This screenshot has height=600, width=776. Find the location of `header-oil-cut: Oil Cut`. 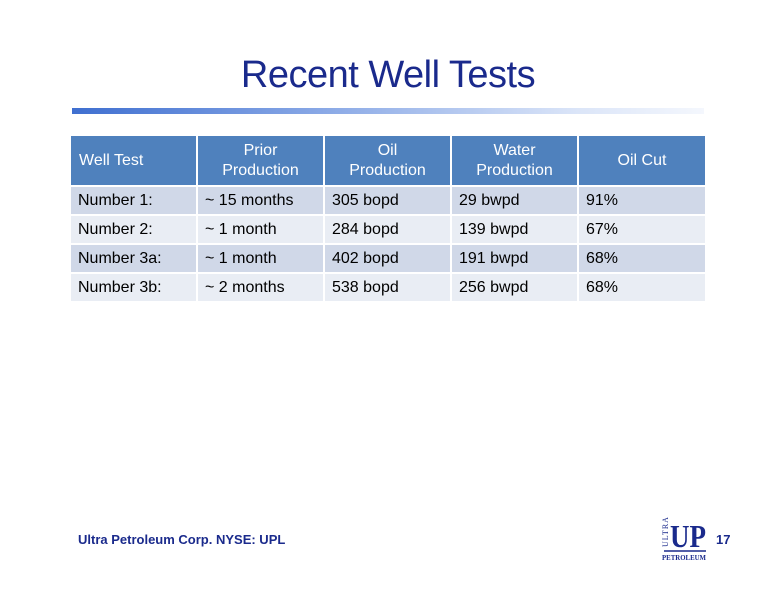

header-oil-cut: Oil Cut is located at coordinates (642, 161).